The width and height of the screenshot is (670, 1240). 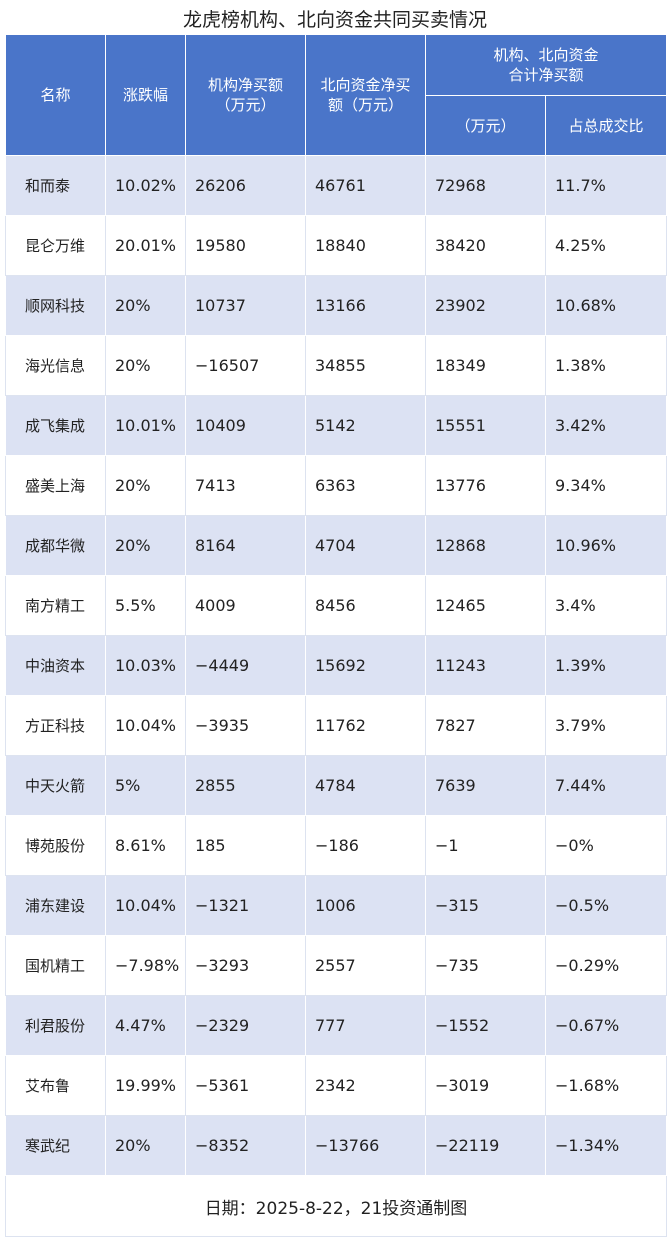 What do you see at coordinates (606, 425) in the screenshot?
I see `combined-ratio-cell: 3.42%` at bounding box center [606, 425].